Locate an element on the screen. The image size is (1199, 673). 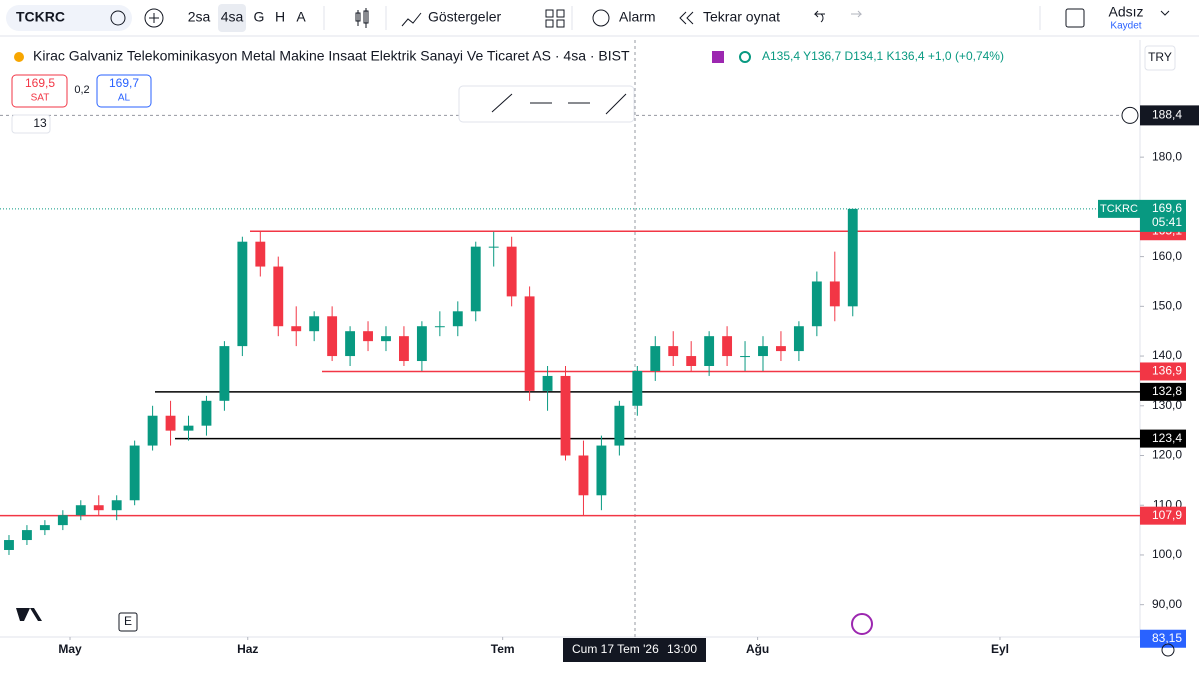
indicators-icon is located at coordinates (411, 19).